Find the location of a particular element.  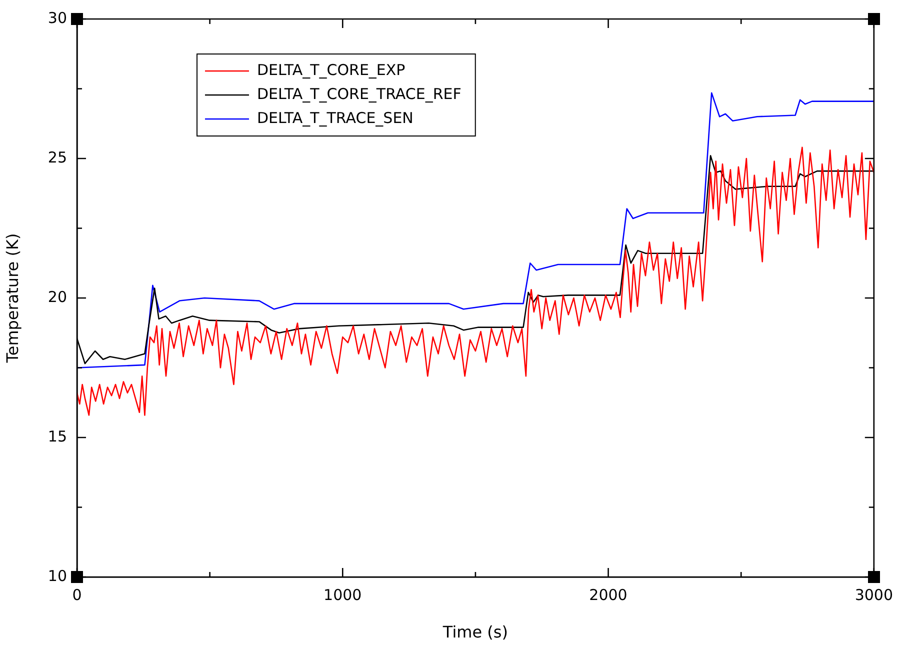

y-tick-label: 25 is located at coordinates (57, 157).